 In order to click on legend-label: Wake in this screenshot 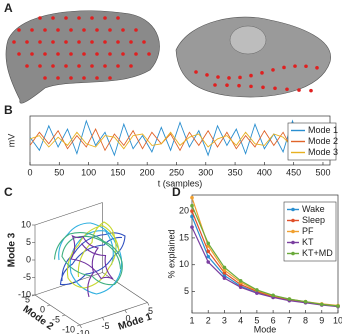, I will do `click(313, 209)`.